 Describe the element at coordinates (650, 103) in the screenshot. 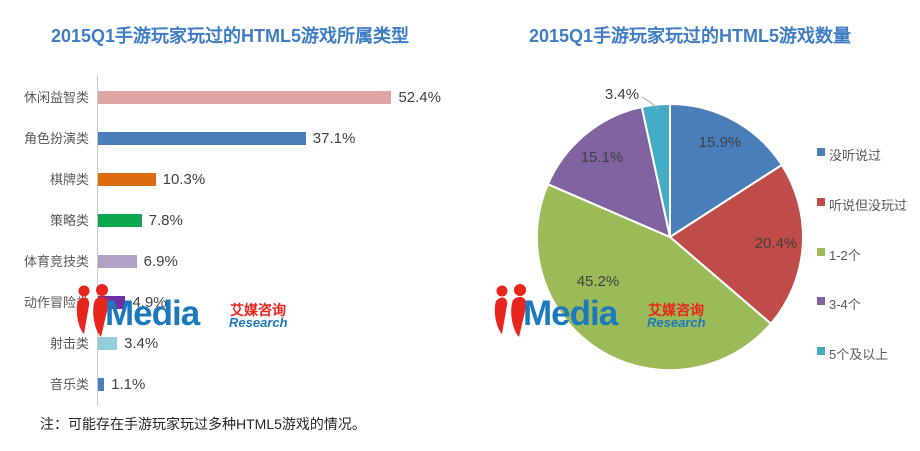

I see `pie-label-leader-line` at that location.